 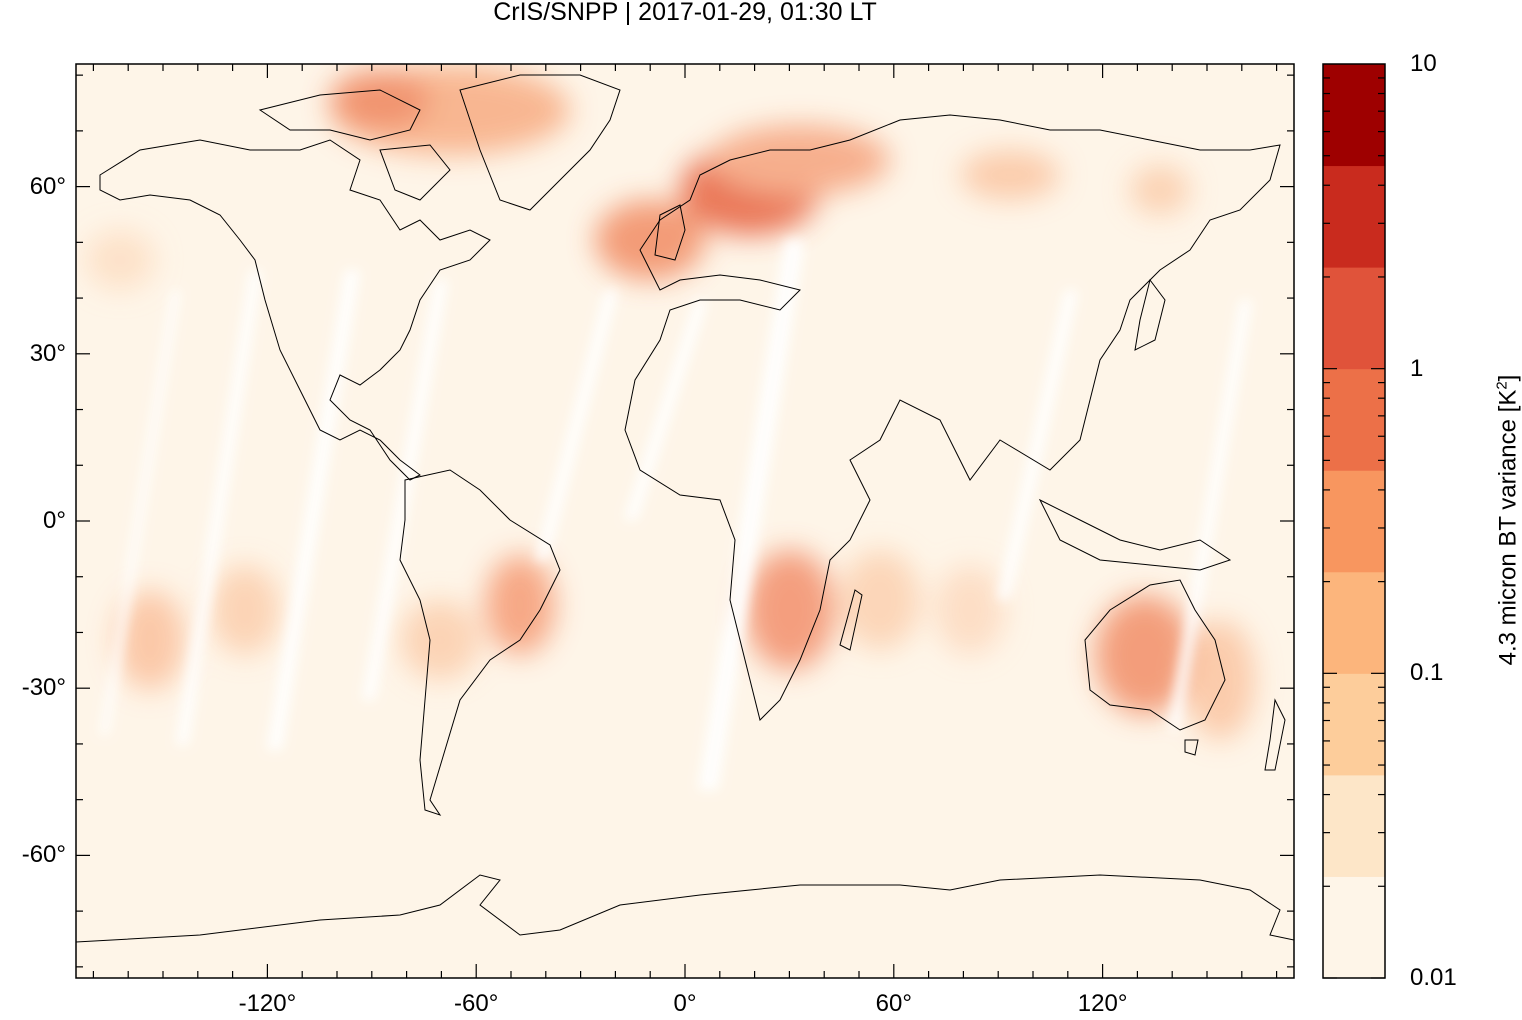 What do you see at coordinates (1150, 314) in the screenshot?
I see `coast-japan` at bounding box center [1150, 314].